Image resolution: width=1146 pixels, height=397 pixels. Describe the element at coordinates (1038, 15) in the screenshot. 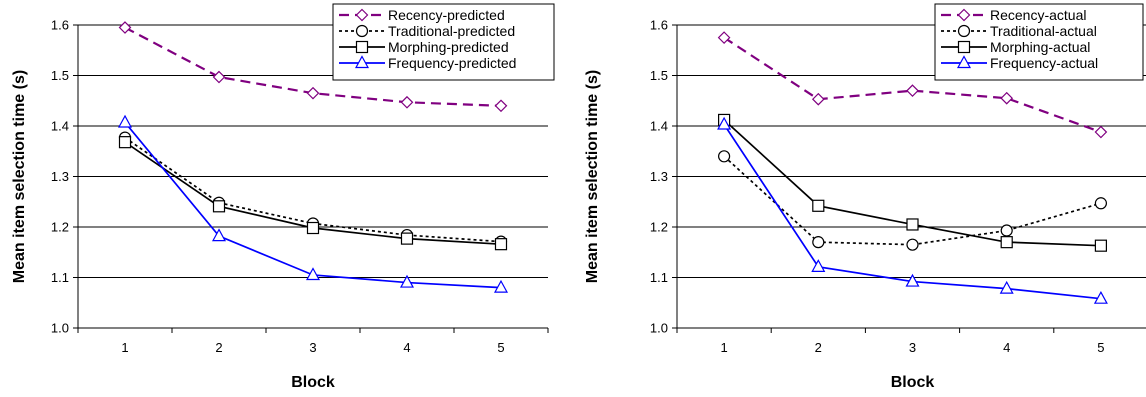

I see `legend-label: Recency-actual` at that location.